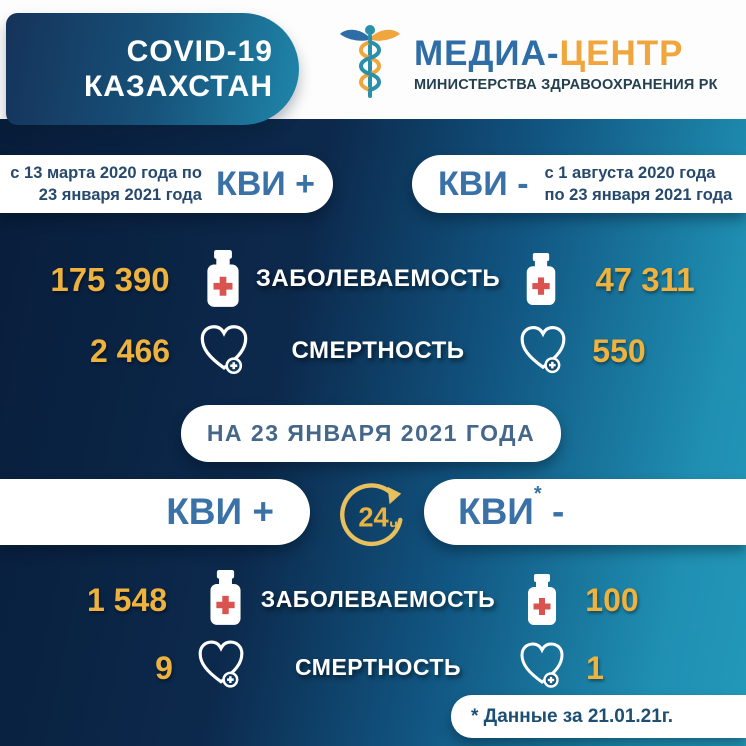  I want to click on daily-mortality-row: 9 СМЕРТНОСТЬ 1, so click(373, 671).